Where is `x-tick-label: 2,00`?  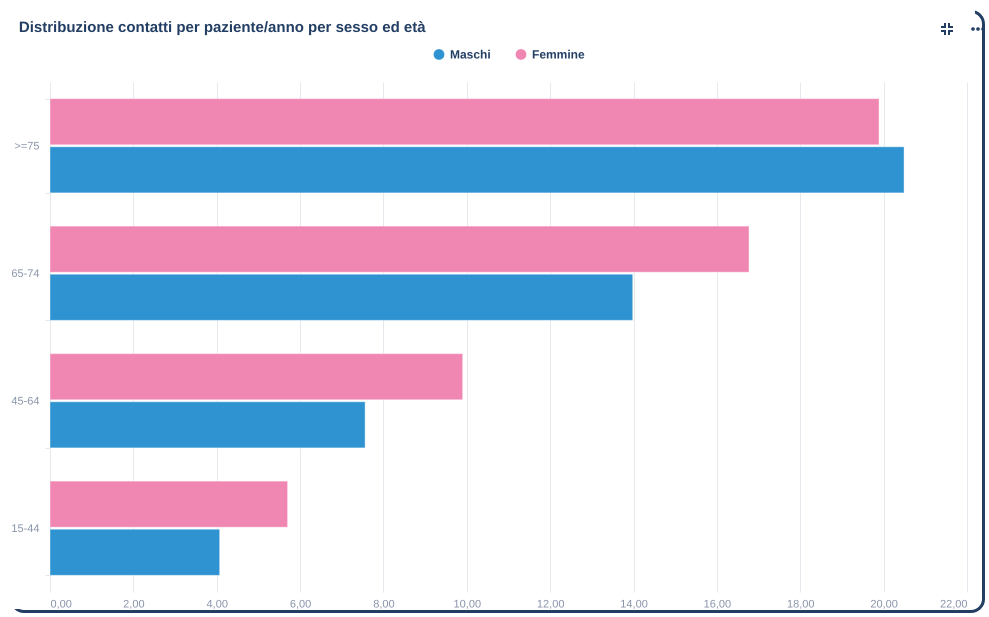 x-tick-label: 2,00 is located at coordinates (134, 604).